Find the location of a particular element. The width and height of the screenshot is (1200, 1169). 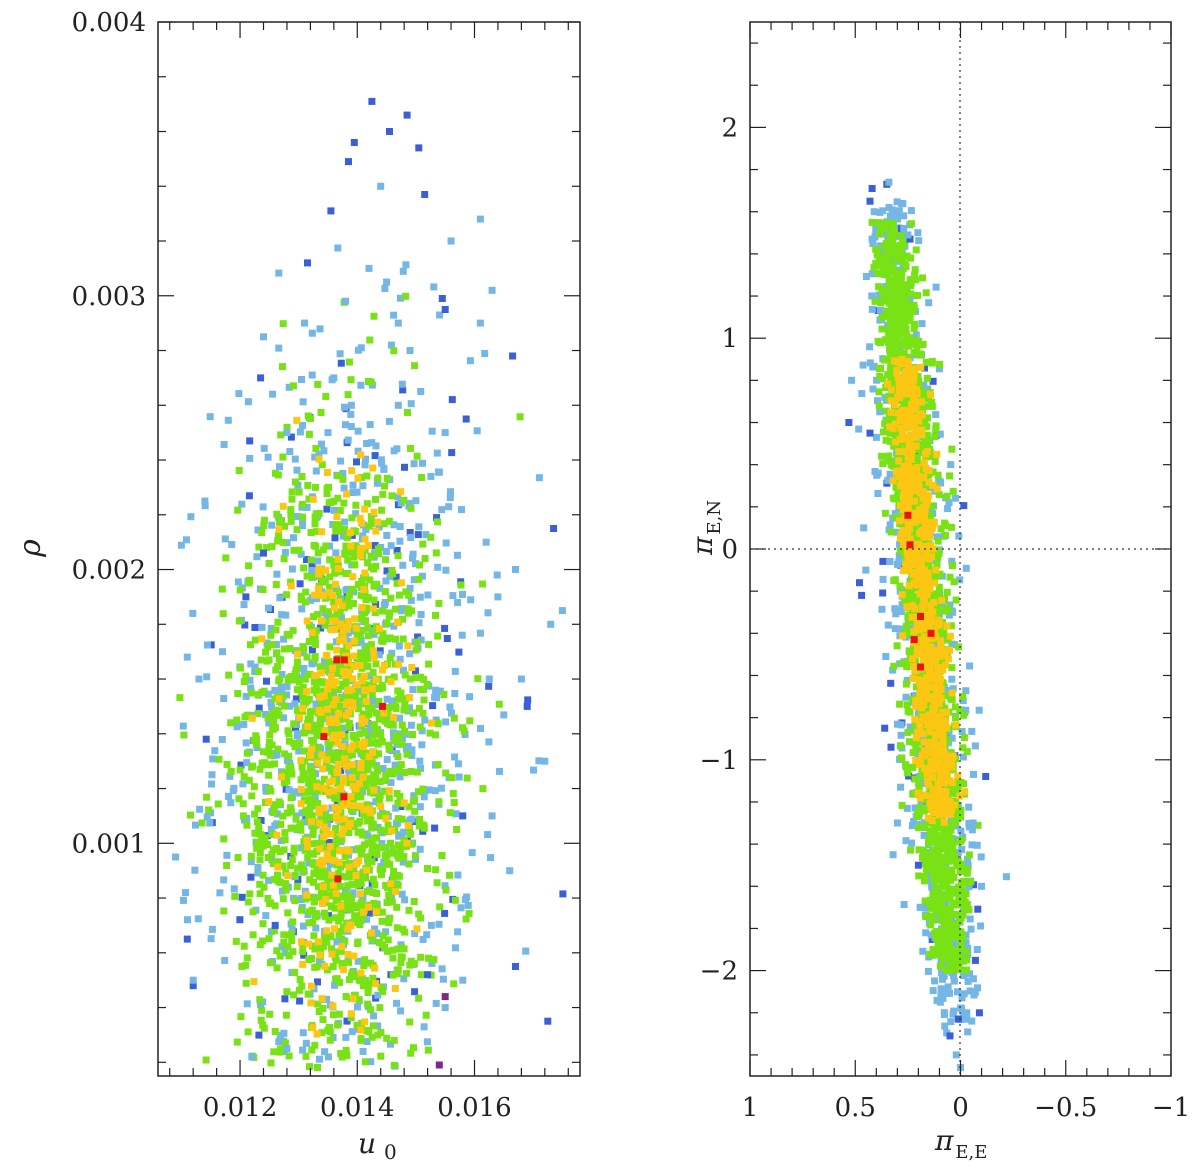

right-point-blue-dark-halo is located at coordinates (975, 960).